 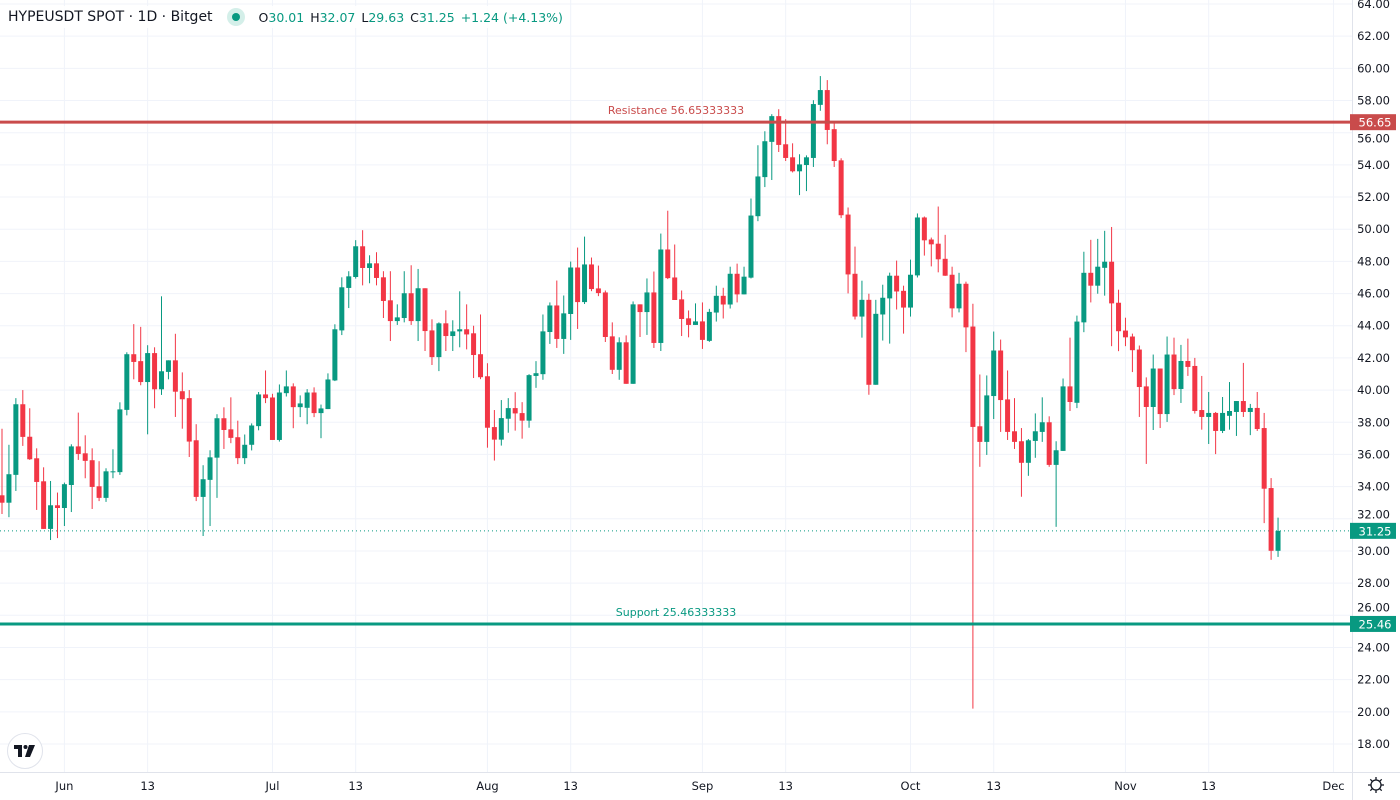 What do you see at coordinates (25, 751) in the screenshot?
I see `tradingview-logo` at bounding box center [25, 751].